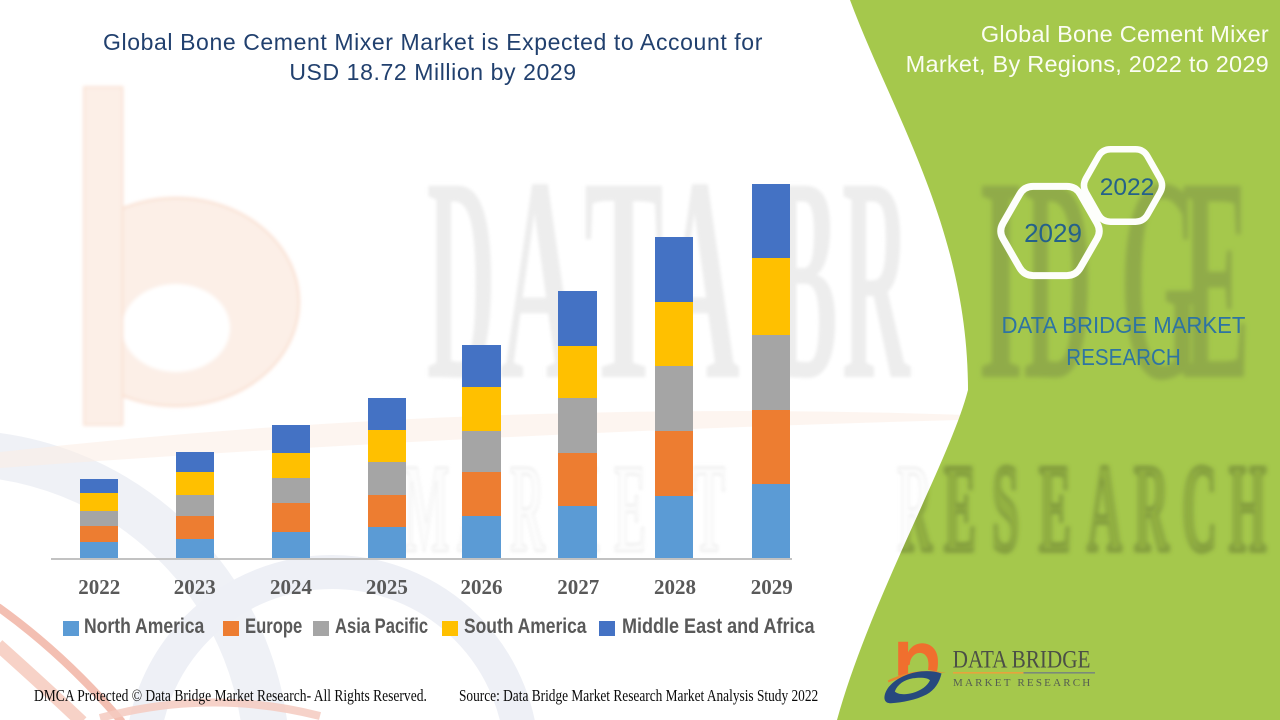 This screenshot has width=1280, height=720. What do you see at coordinates (1053, 233) in the screenshot?
I see `svg-text: 2029` at bounding box center [1053, 233].